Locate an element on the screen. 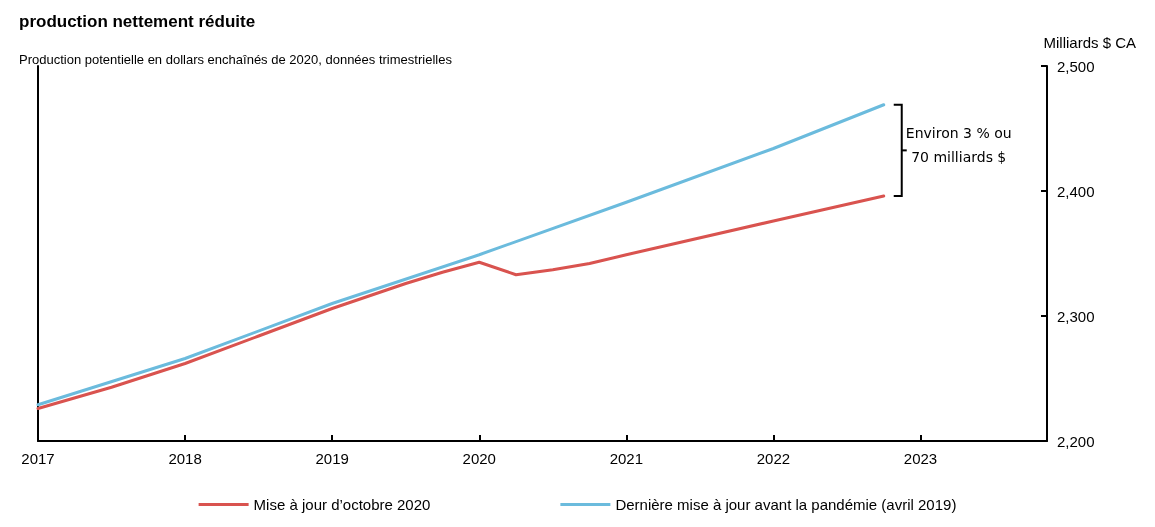 The image size is (1155, 527). x-tick-label: 2023 is located at coordinates (920, 458).